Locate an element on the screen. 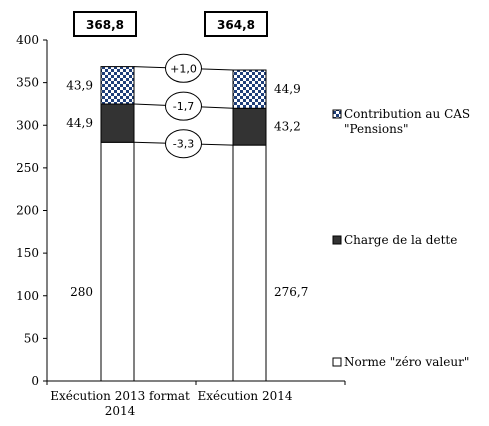 The height and width of the screenshot is (426, 489). difference-label: +1,0 is located at coordinates (183, 68).